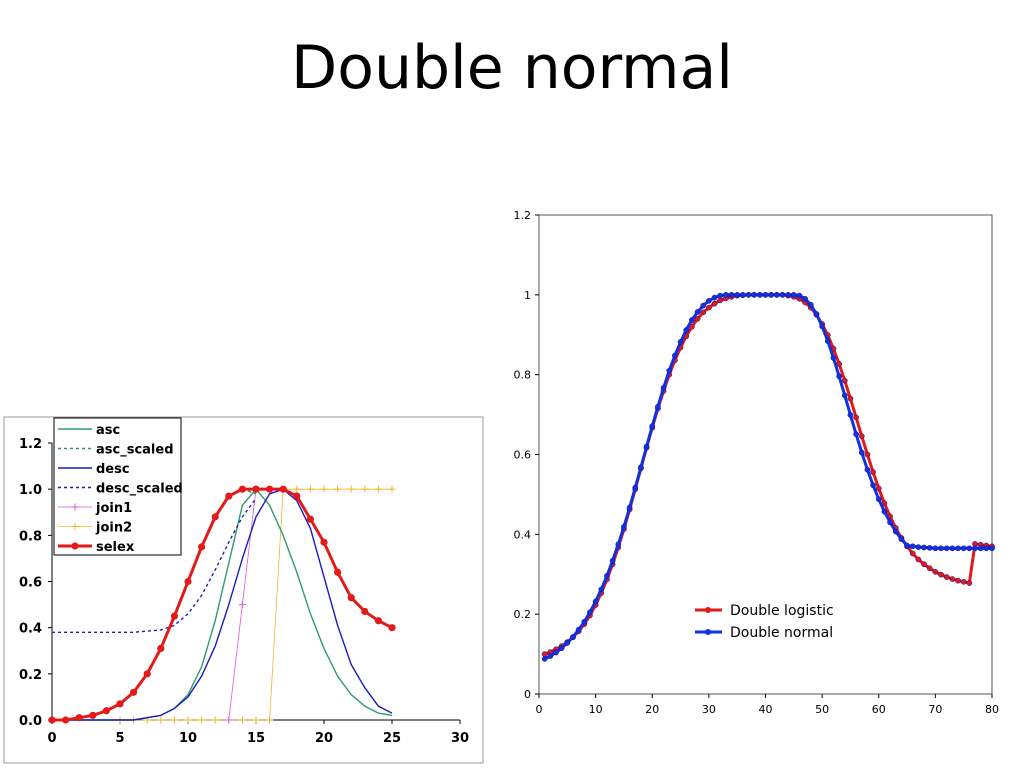 The height and width of the screenshot is (768, 1024). What do you see at coordinates (523, 215) in the screenshot?
I see `y-tick-label: 1.2` at bounding box center [523, 215].